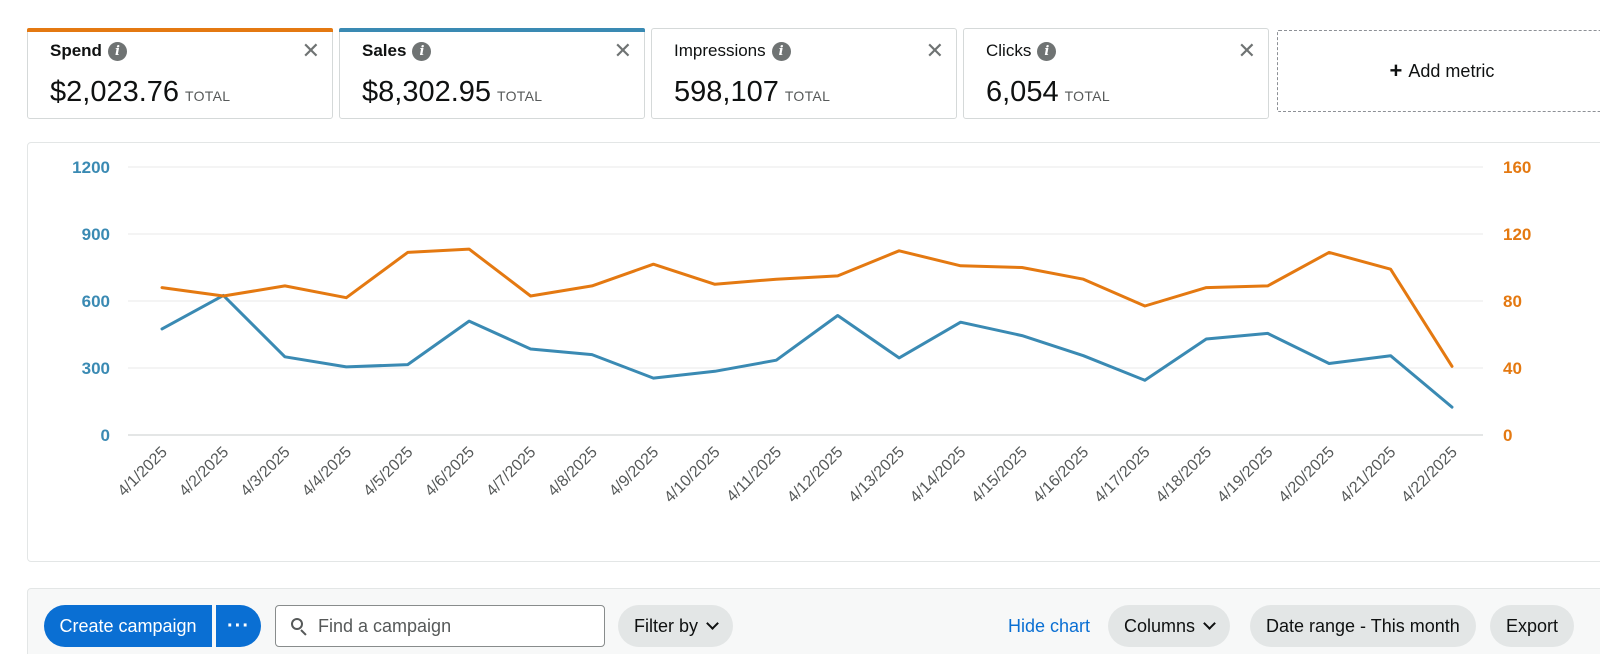 Image resolution: width=1600 pixels, height=654 pixels. Describe the element at coordinates (327, 472) in the screenshot. I see `x-tick-label: 4/4/2025` at that location.